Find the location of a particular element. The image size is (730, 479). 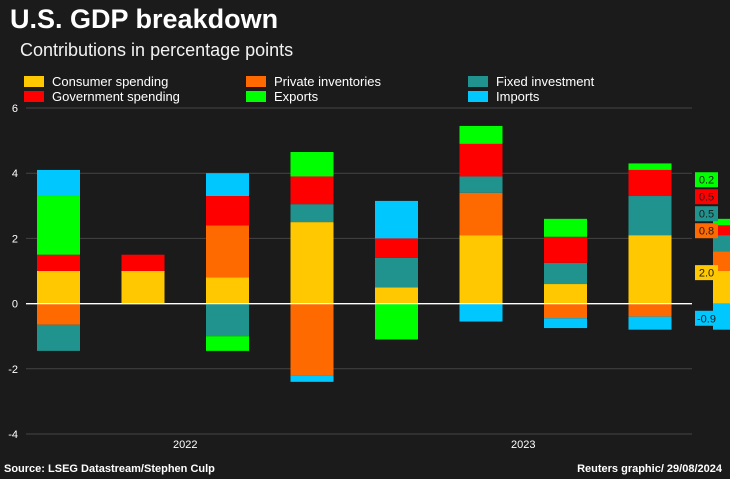

legend-label: Consumer spending is located at coordinates (110, 81).